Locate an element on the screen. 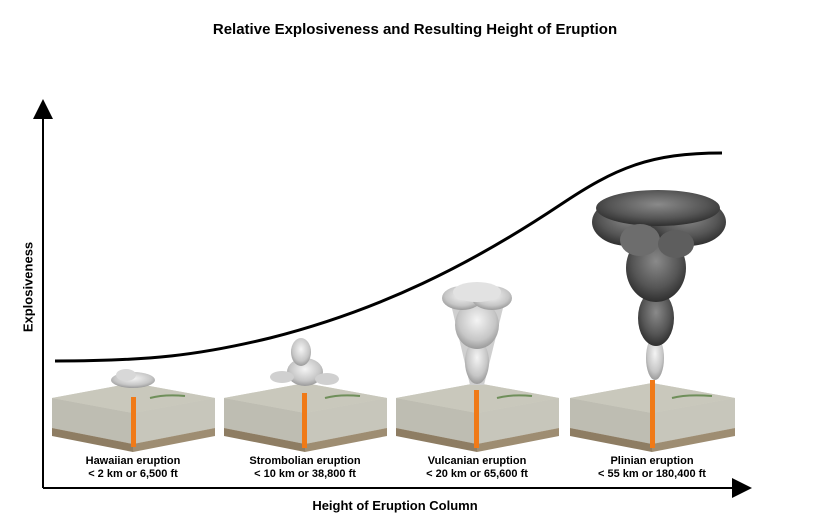  hawaiian-name: Hawaiian eruption is located at coordinates (133, 461).